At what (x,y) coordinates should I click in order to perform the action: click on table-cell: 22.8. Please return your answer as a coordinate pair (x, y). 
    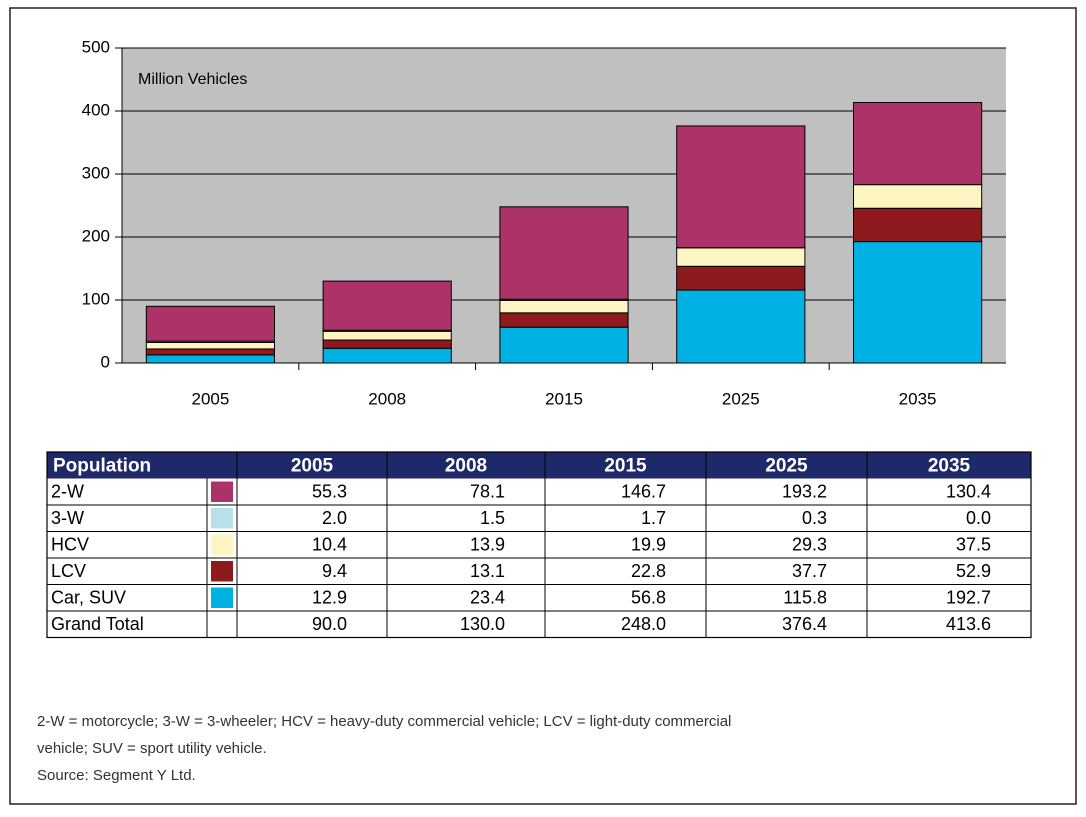
    Looking at the image, I should click on (648, 571).